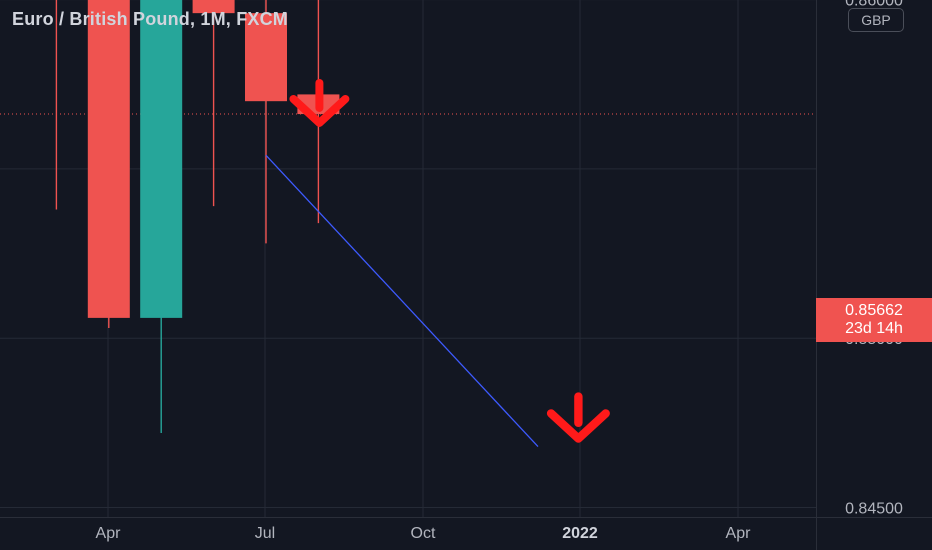  What do you see at coordinates (265, 533) in the screenshot?
I see `x-tick-label: Jul` at bounding box center [265, 533].